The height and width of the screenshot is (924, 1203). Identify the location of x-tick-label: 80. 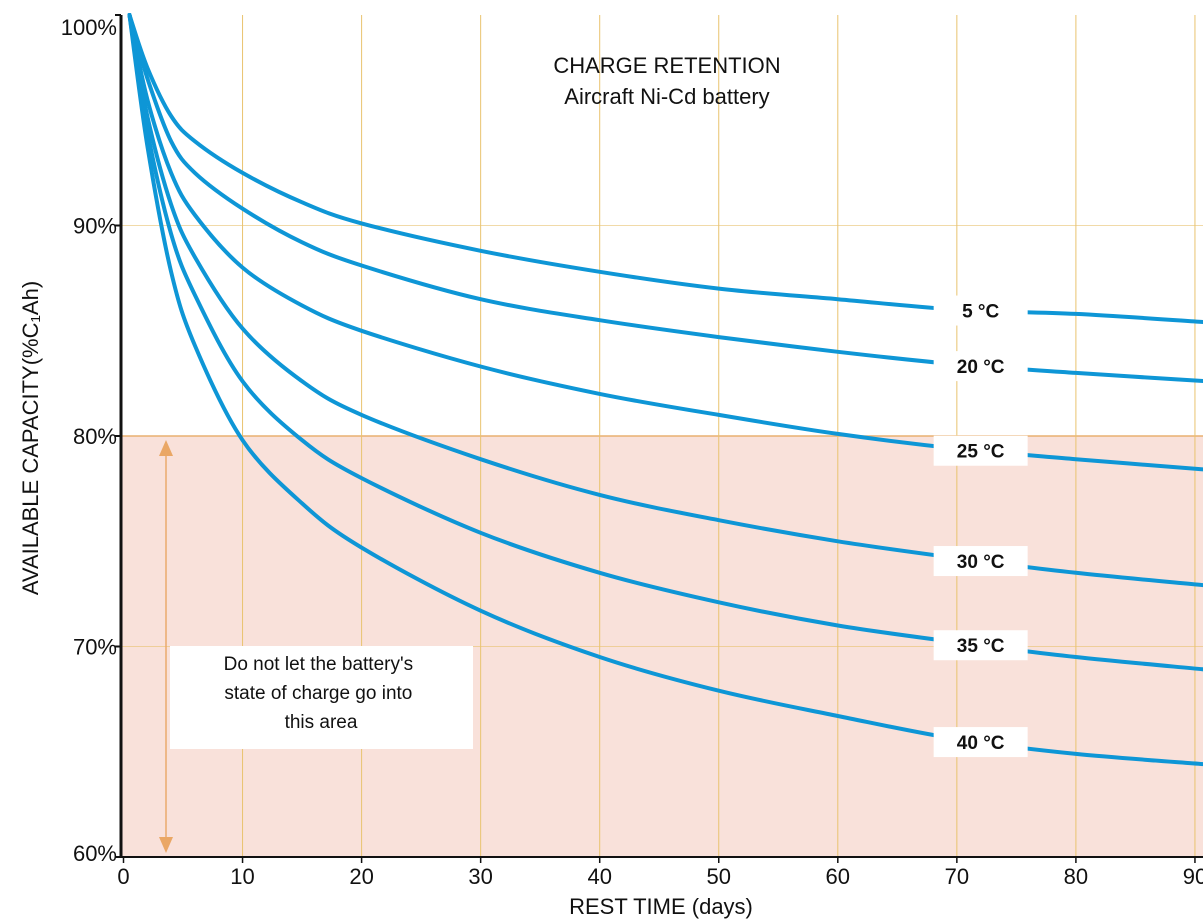
(1076, 876).